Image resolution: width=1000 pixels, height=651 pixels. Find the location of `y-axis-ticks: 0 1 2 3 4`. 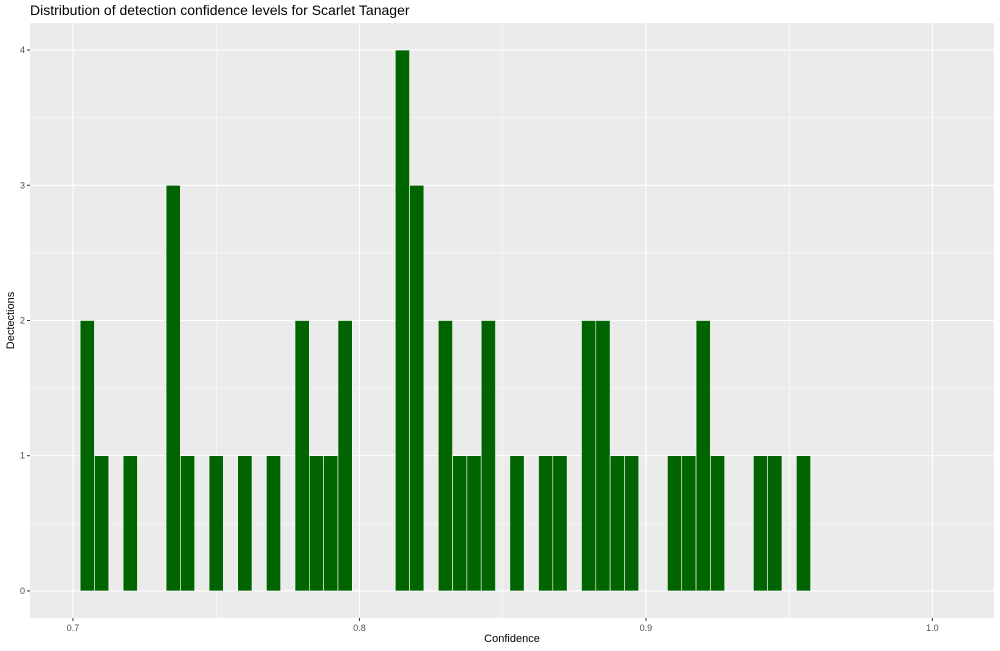

y-axis-ticks: 0 1 2 3 4 is located at coordinates (25, 320).